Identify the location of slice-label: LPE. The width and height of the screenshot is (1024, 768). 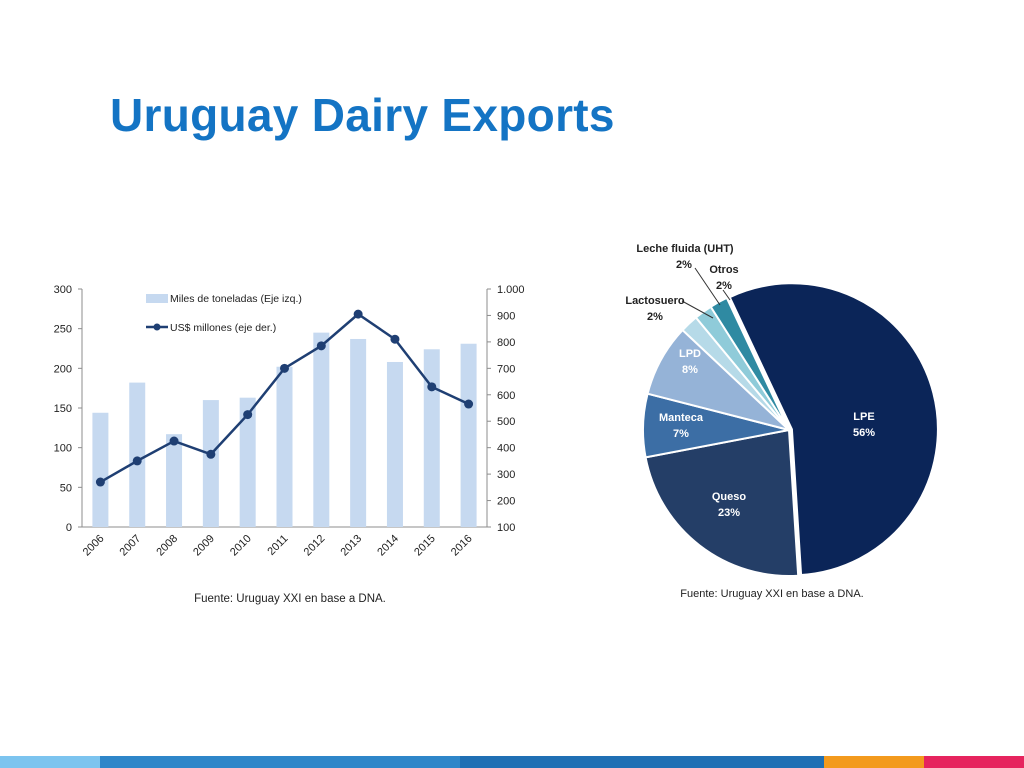
(863, 417).